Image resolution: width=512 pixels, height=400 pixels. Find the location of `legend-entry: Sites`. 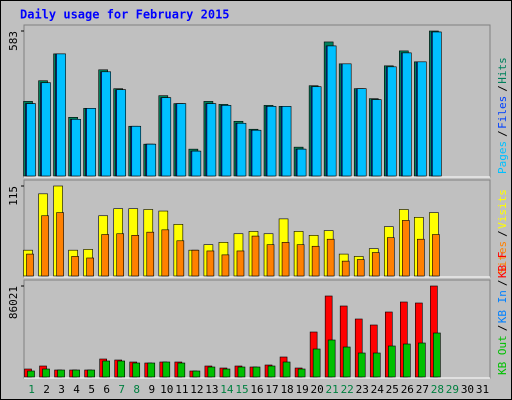

legend-entry: Sites is located at coordinates (502, 257).